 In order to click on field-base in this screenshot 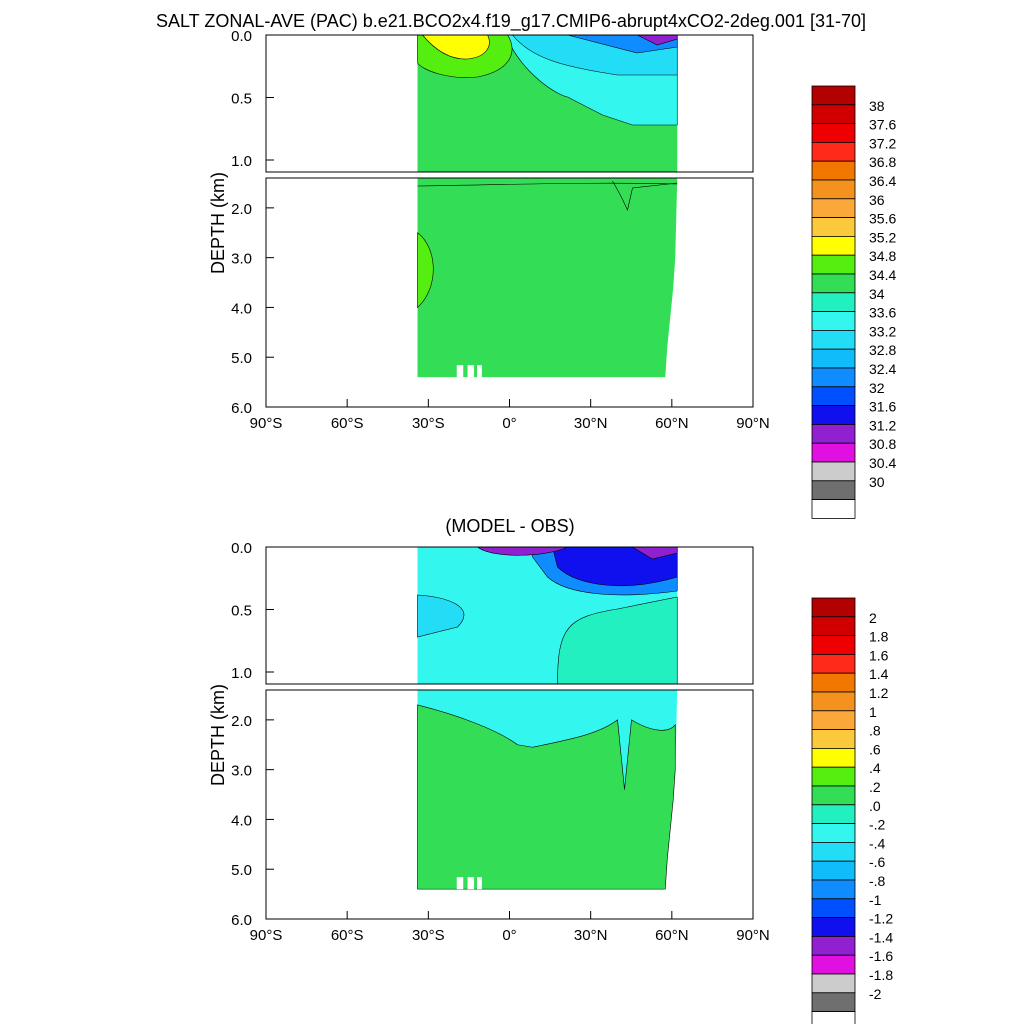, I will do `click(547, 278)`.